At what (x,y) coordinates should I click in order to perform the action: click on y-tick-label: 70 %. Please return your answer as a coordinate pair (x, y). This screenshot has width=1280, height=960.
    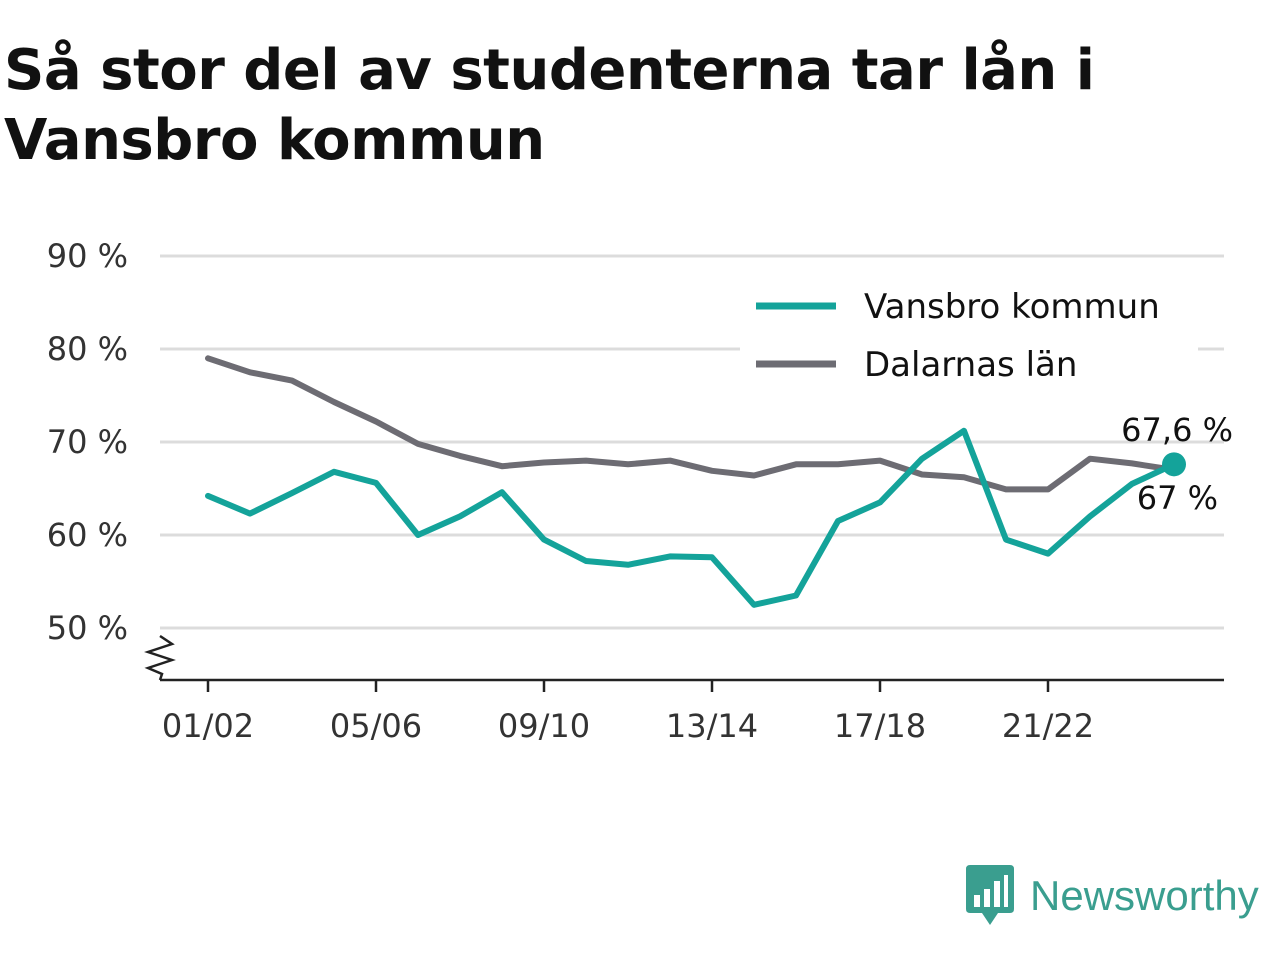
    Looking at the image, I should click on (87, 442).